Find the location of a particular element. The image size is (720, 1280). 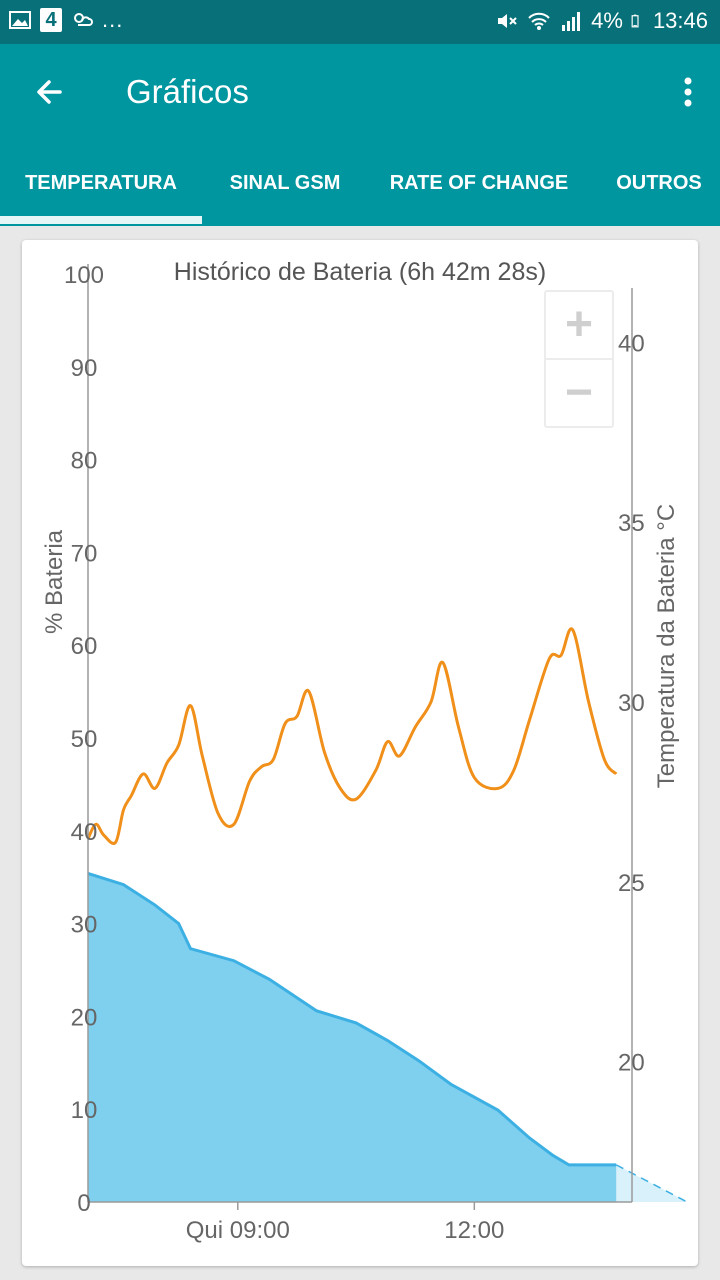

y-tick-label: 90 is located at coordinates (84, 368).